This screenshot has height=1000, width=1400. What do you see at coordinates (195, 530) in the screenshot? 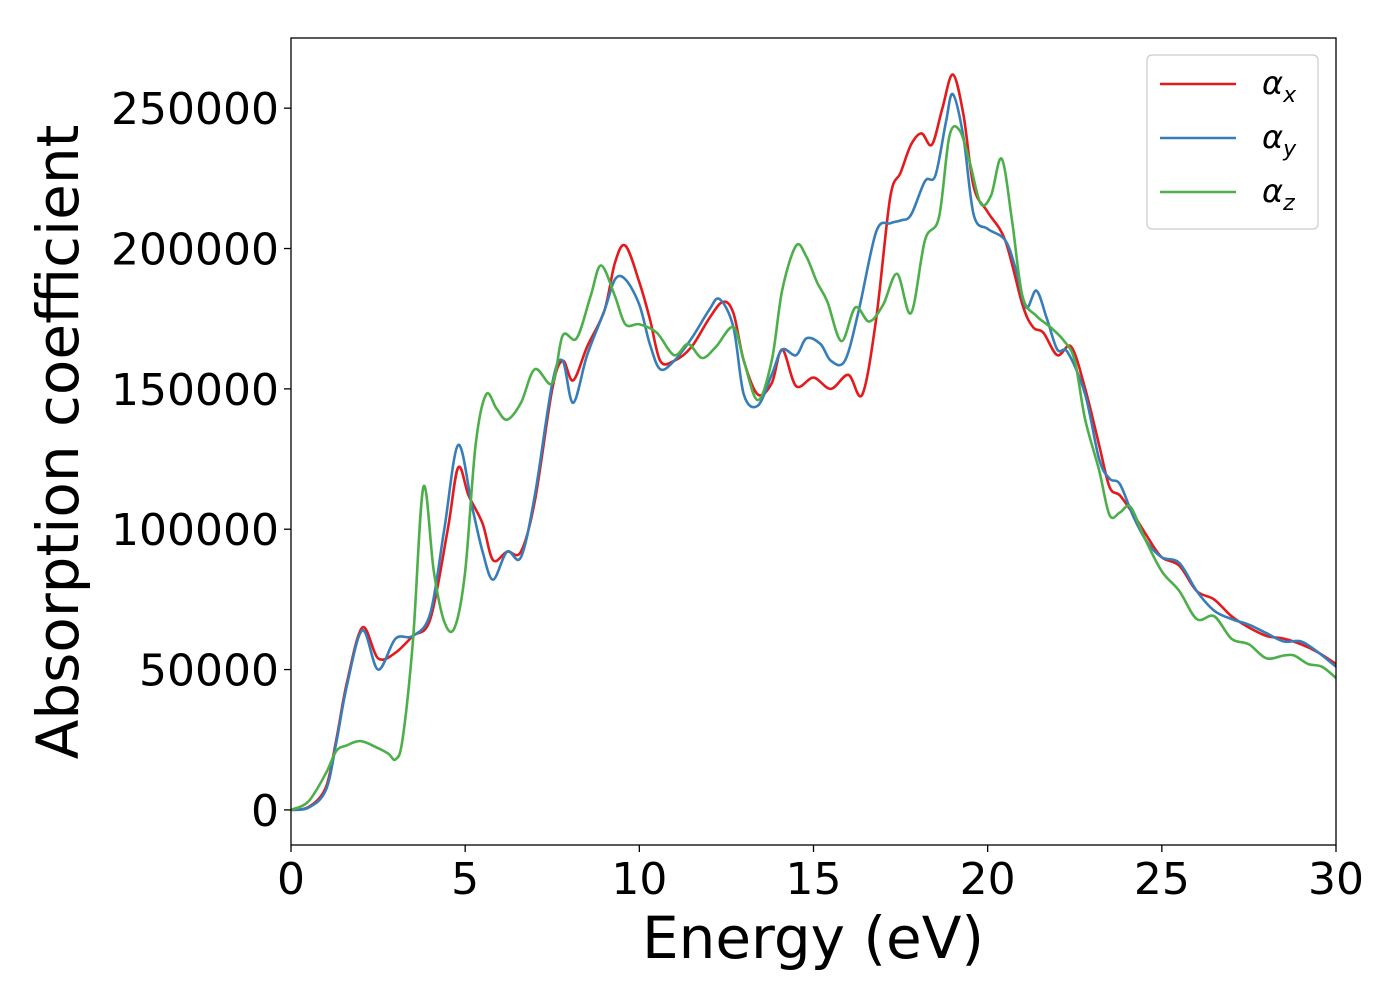
I see `y-tick-label: 100000` at bounding box center [195, 530].